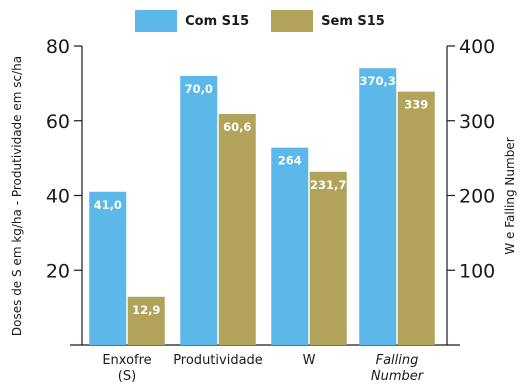  Describe the element at coordinates (58, 271) in the screenshot. I see `left-tick-label: 20` at that location.